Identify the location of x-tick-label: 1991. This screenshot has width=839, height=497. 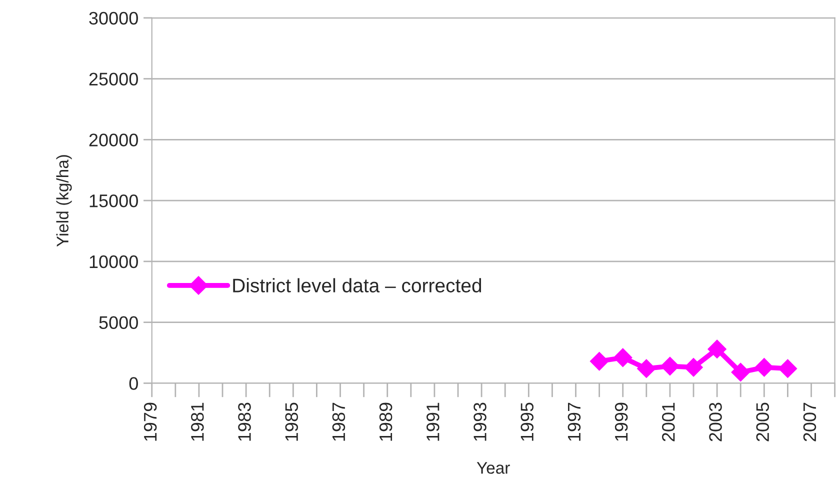
(433, 421).